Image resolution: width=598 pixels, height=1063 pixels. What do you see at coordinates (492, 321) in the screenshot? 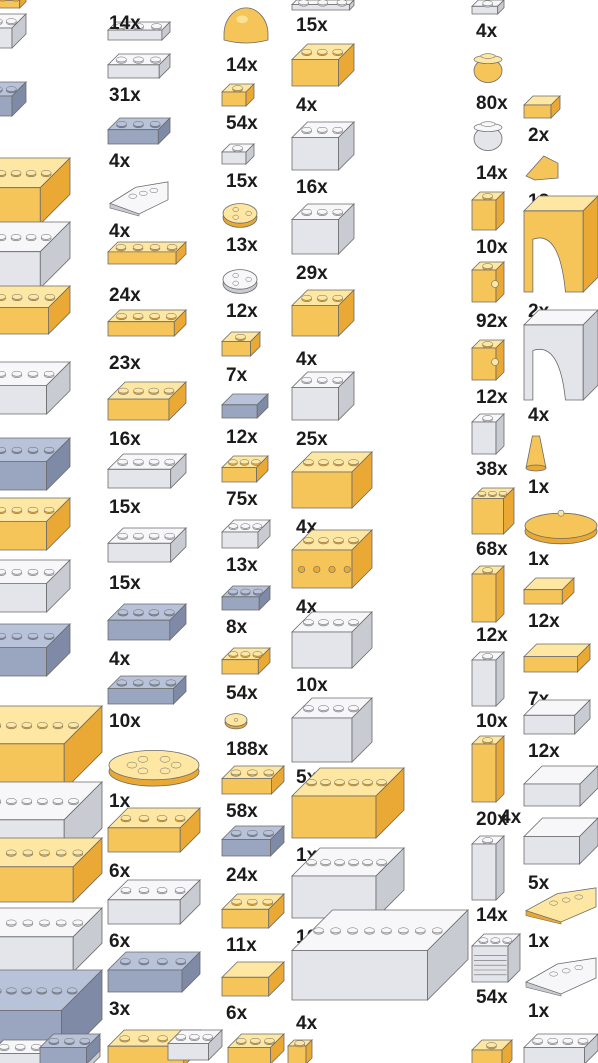
I see `part-count: 92x` at bounding box center [492, 321].